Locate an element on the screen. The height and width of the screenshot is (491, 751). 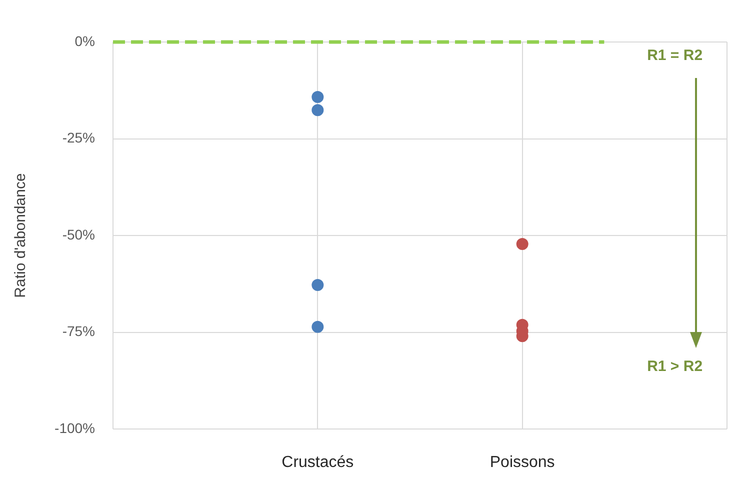
annotation: R1 > R2 is located at coordinates (675, 366).